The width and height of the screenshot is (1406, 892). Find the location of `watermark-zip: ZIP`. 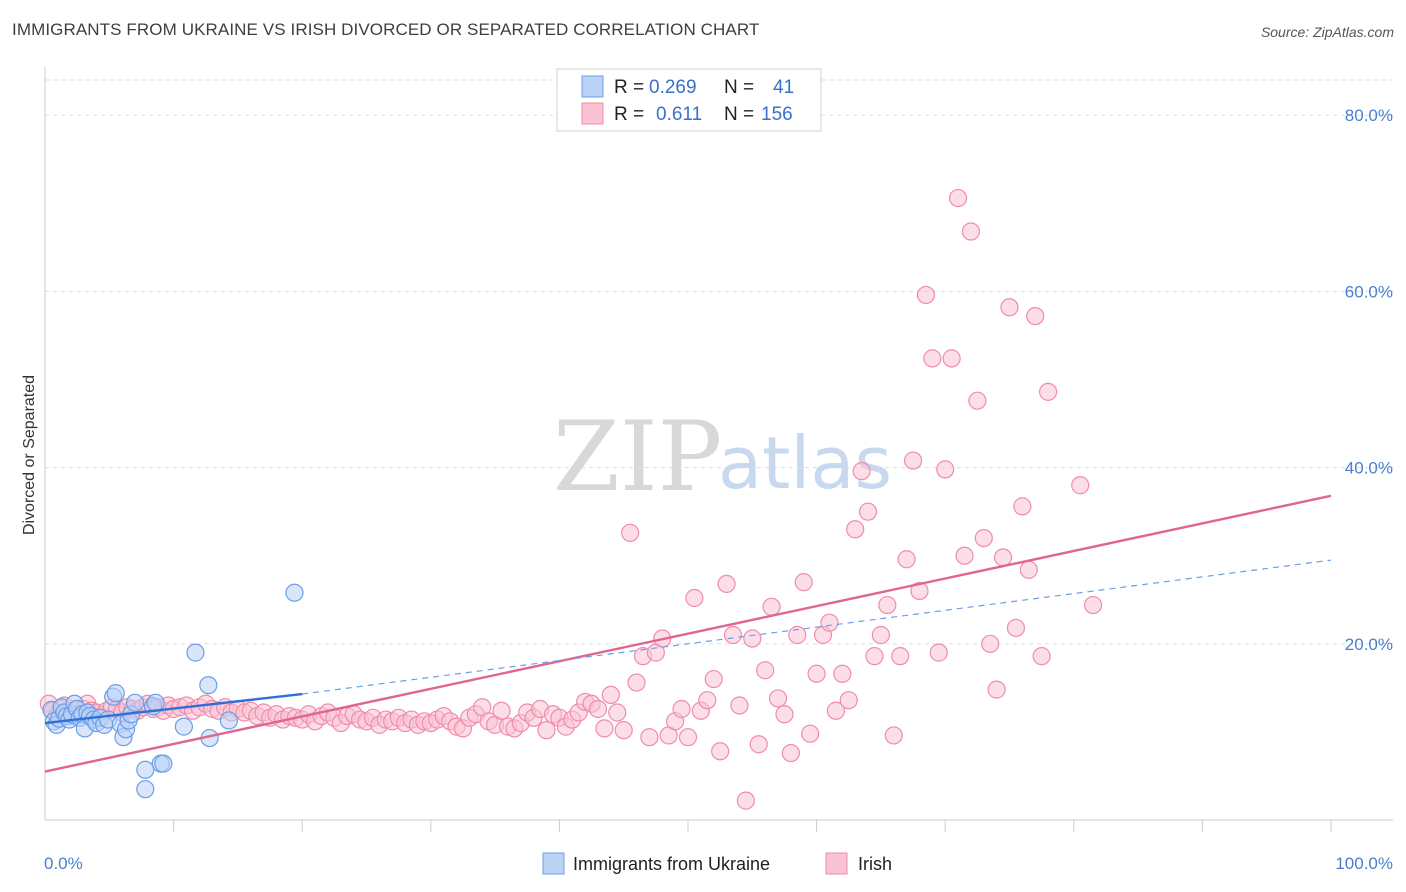

watermark-zip: ZIP is located at coordinates (637, 457).